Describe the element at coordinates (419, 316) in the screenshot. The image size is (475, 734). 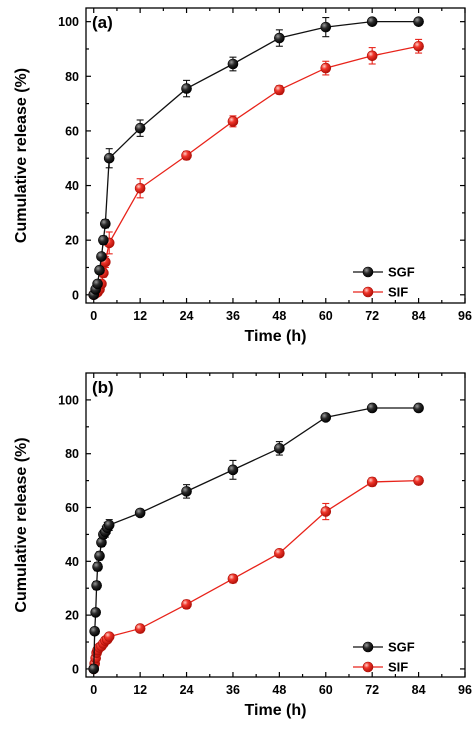
I see `chart-a-x-tick-label: 84` at that location.